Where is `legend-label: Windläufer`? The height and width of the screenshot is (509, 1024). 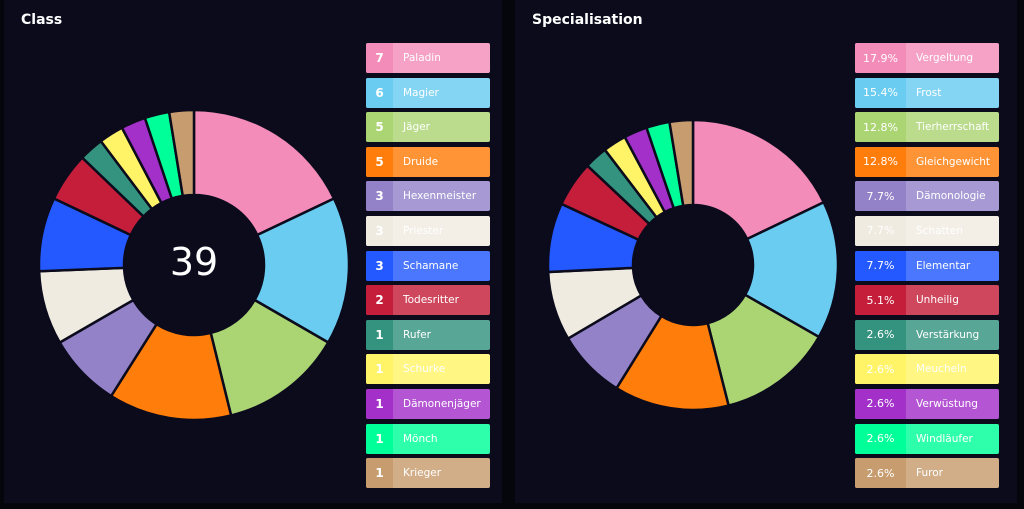 legend-label: Windläufer is located at coordinates (944, 438).